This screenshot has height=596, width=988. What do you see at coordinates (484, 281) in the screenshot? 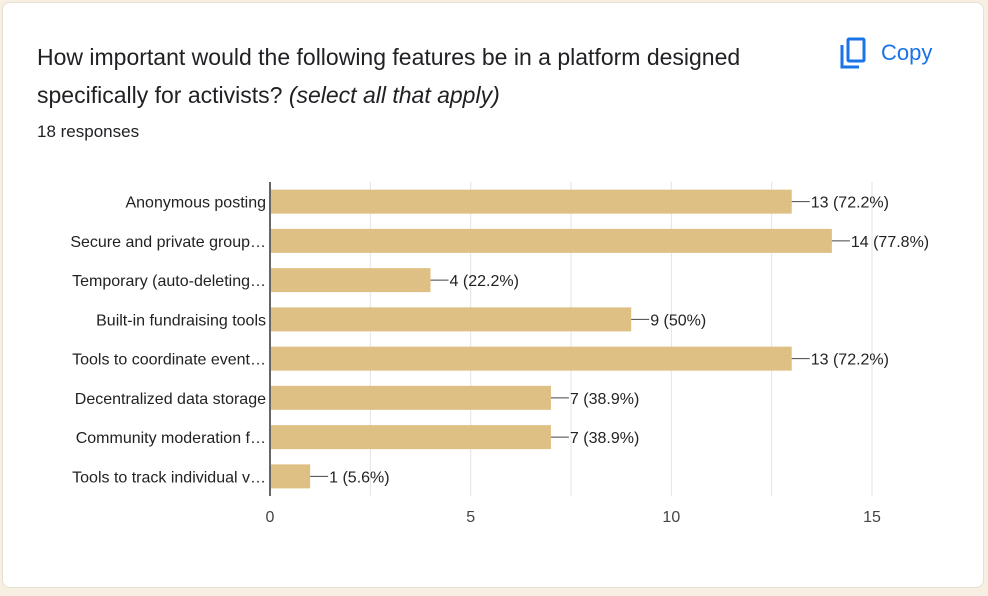
I see `data-label: 4 (22.2%)` at bounding box center [484, 281].